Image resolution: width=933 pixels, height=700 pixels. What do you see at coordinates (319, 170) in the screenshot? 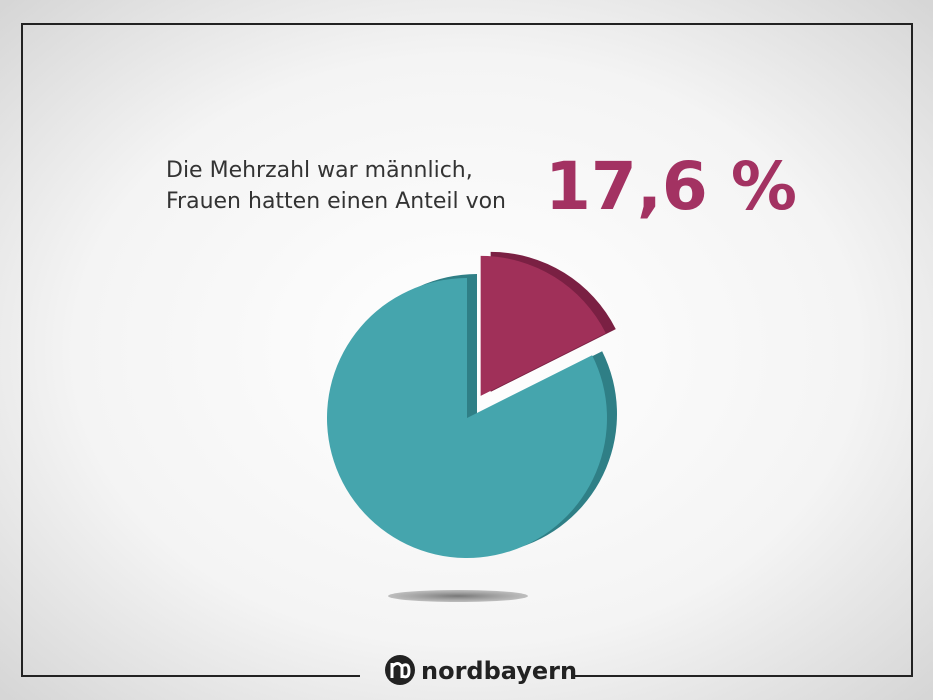
I see `title-line: Die Mehrzahl war männlich,` at bounding box center [319, 170].